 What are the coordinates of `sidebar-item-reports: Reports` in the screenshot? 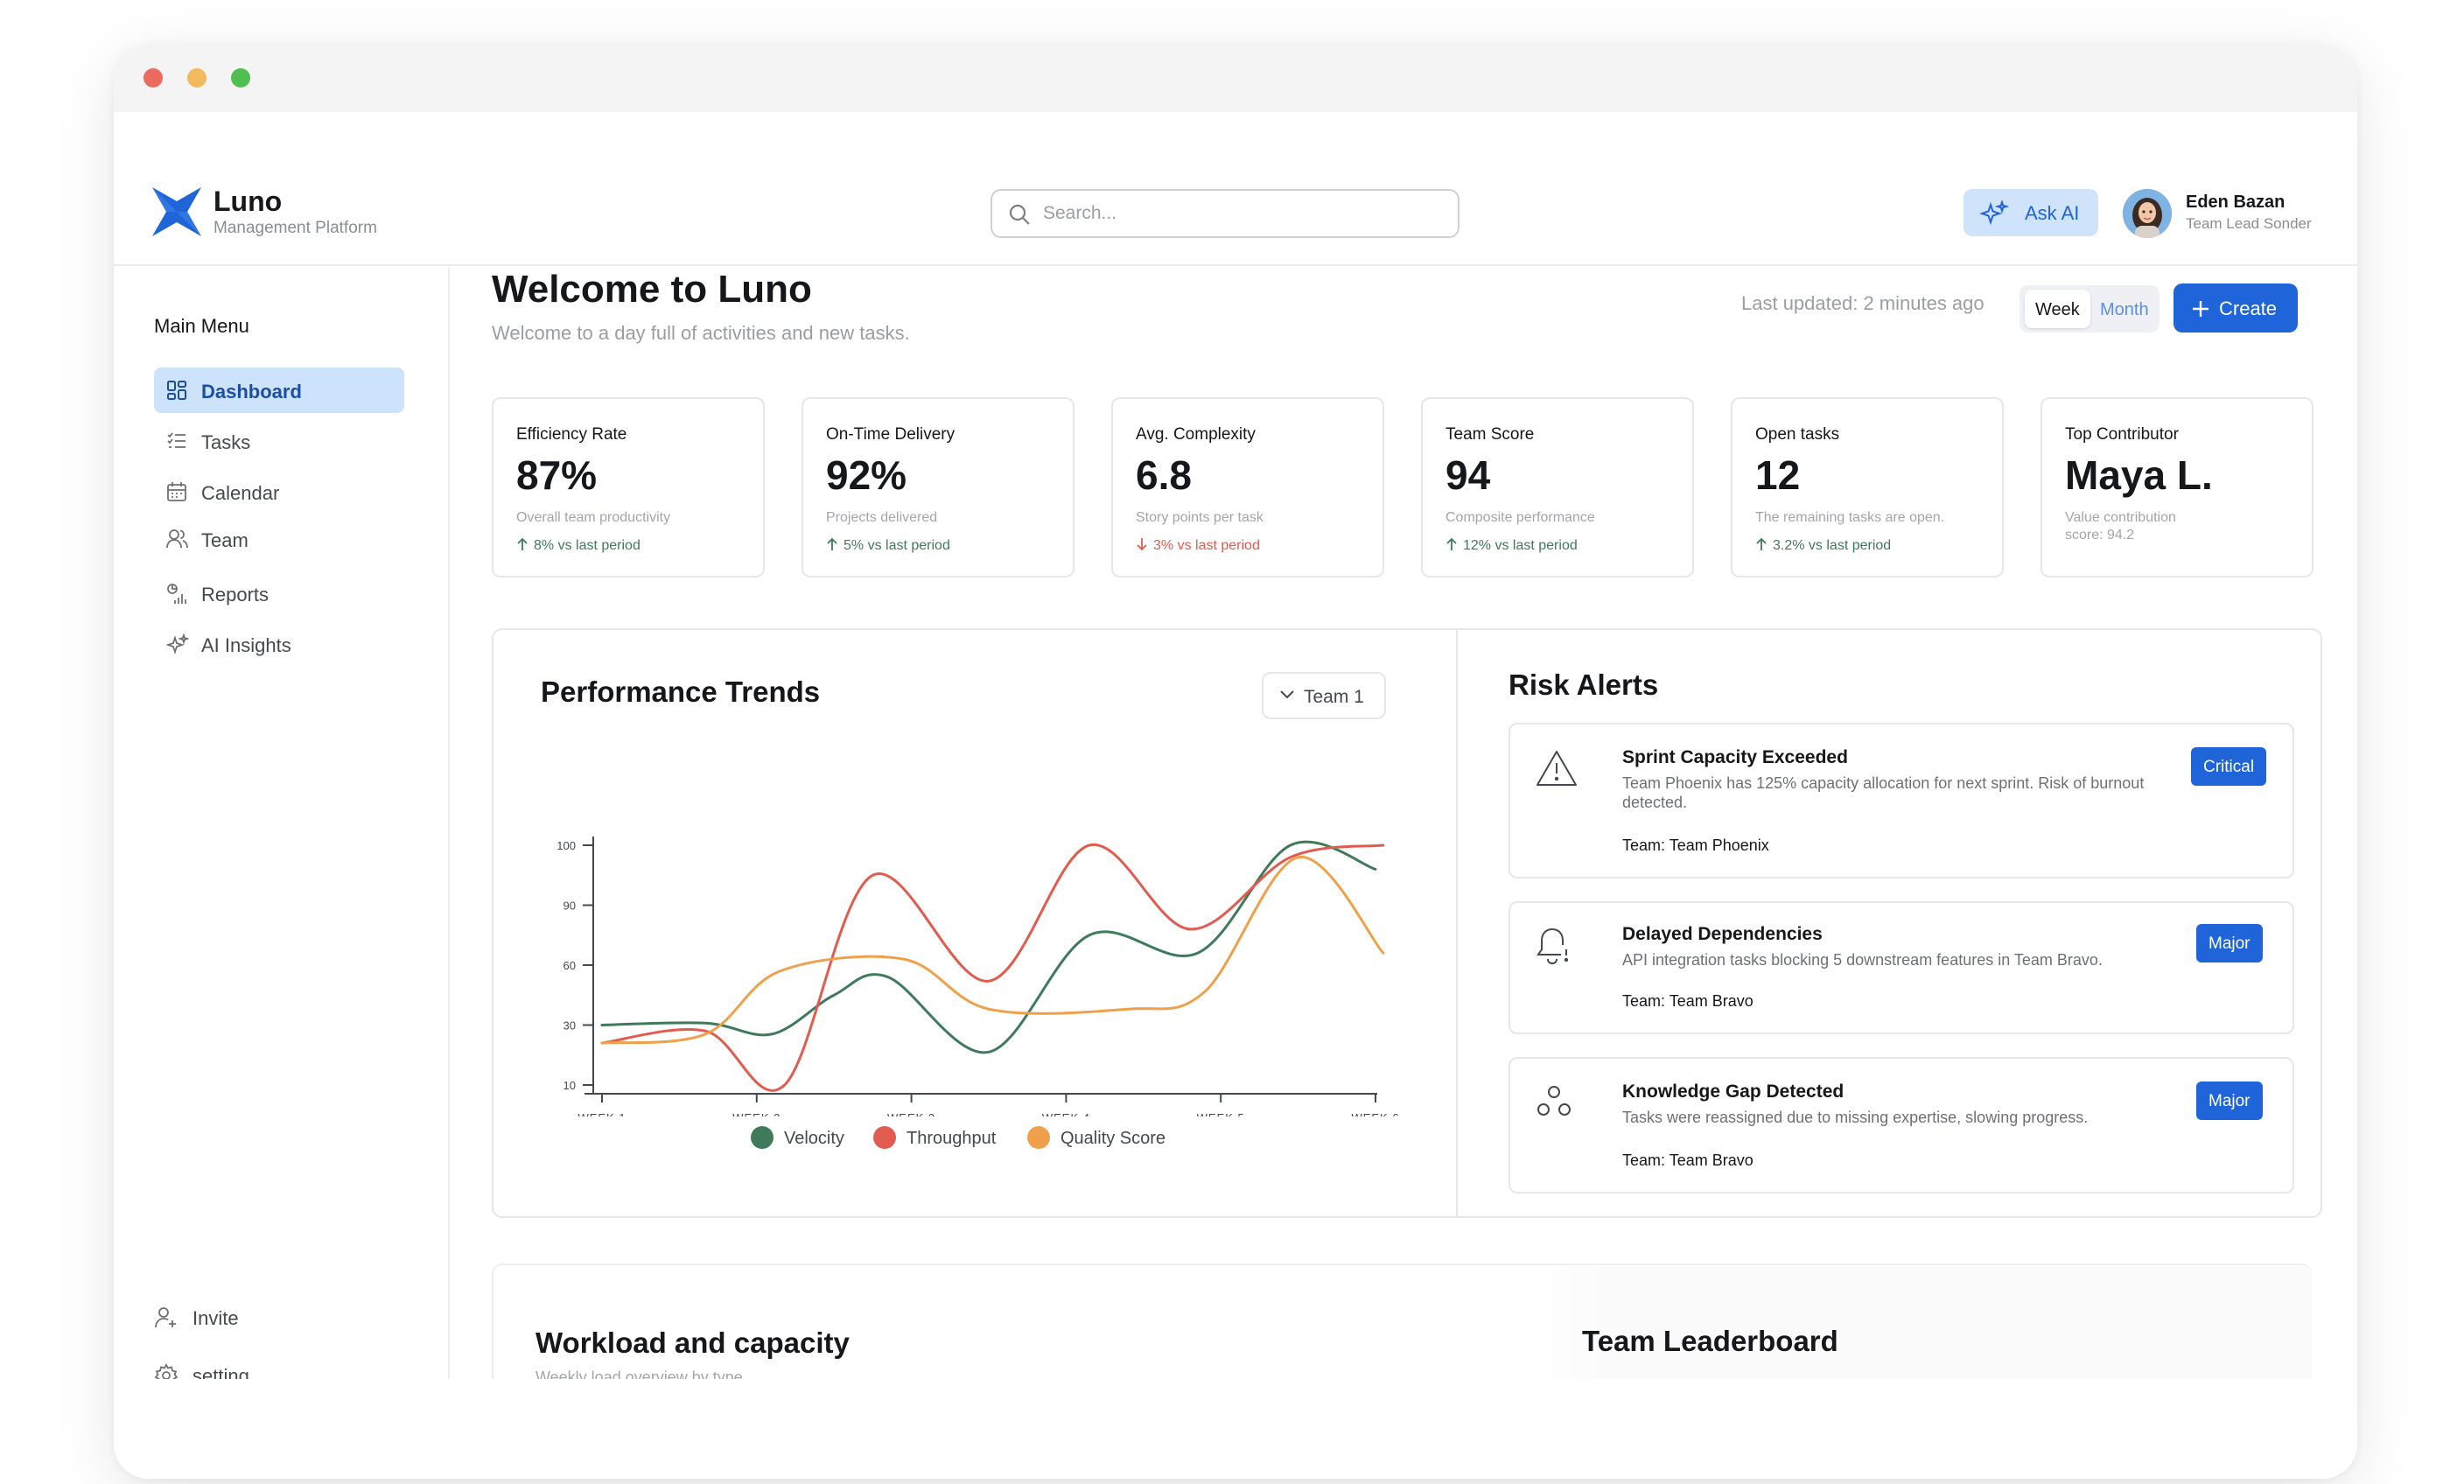 It's located at (279, 593).